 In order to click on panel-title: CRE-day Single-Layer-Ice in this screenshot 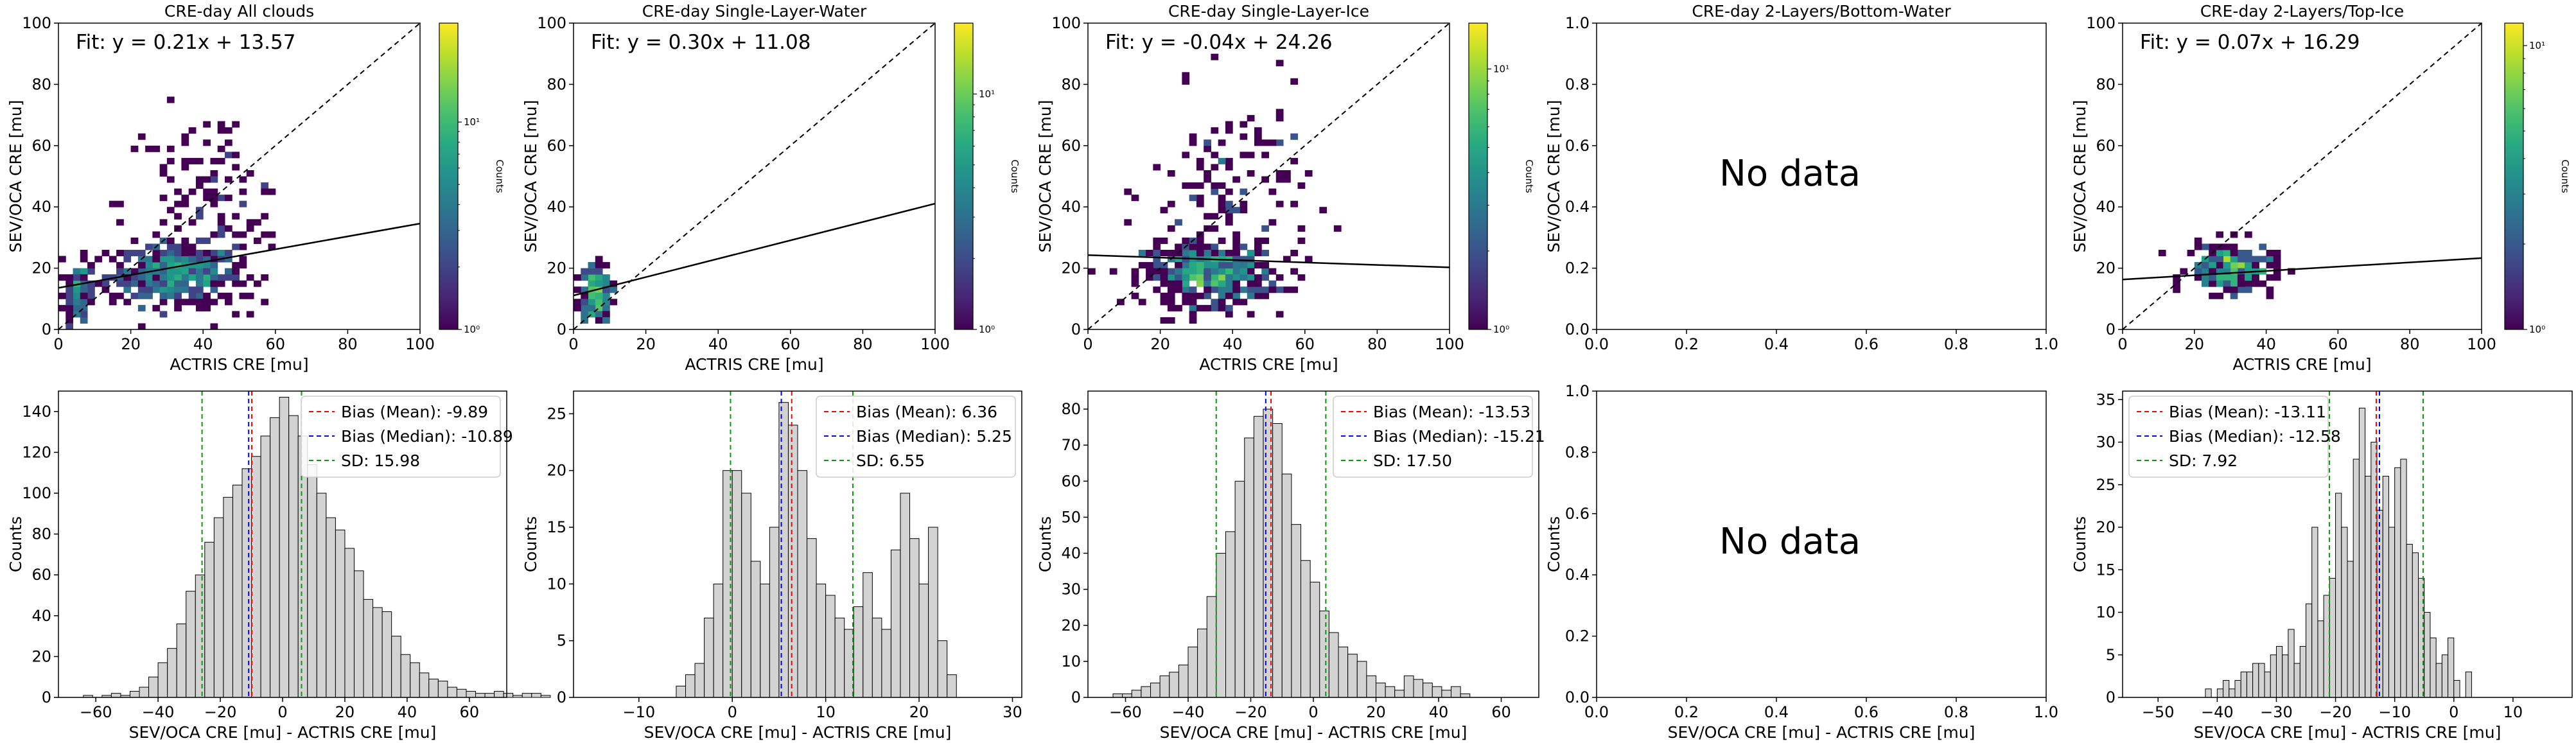, I will do `click(1268, 11)`.